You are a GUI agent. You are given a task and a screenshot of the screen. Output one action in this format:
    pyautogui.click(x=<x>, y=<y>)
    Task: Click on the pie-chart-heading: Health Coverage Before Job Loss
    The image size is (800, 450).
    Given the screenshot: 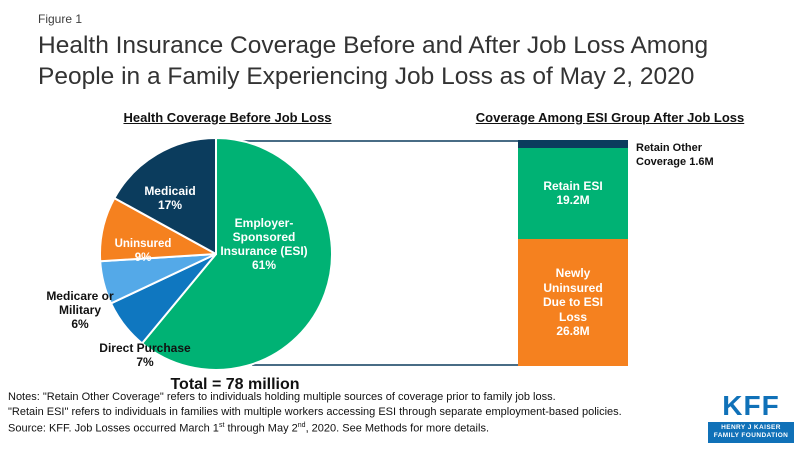 What is the action you would take?
    pyautogui.click(x=227, y=117)
    